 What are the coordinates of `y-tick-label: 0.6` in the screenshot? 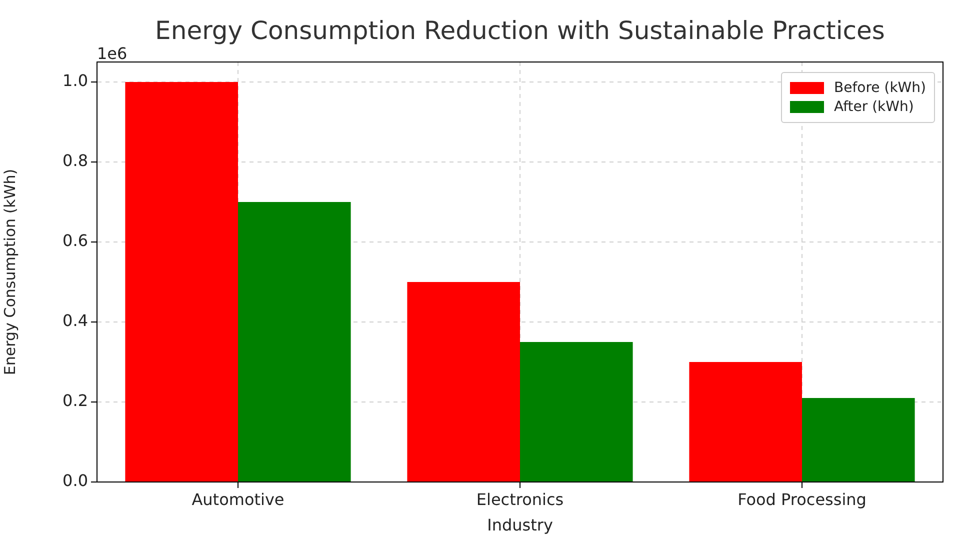 It's located at (75, 240).